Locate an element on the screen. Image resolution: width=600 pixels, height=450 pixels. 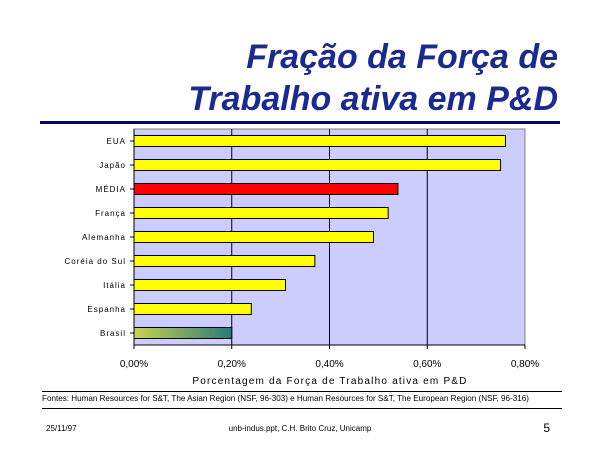
page-number: 5 is located at coordinates (546, 428).